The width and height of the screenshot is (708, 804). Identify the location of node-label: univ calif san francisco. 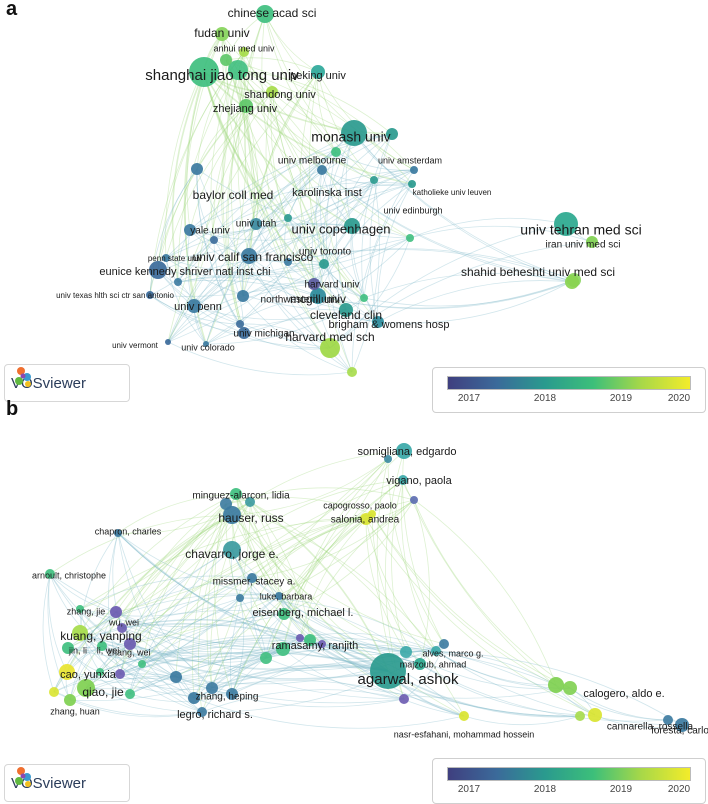
(253, 257).